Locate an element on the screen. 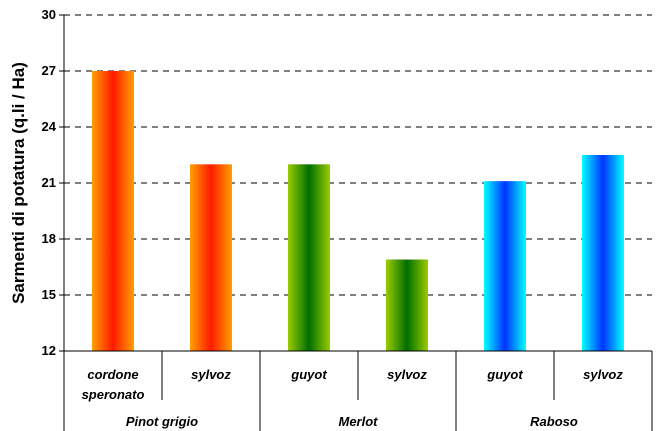 This screenshot has height=431, width=656. x-category-label: cordone is located at coordinates (112, 374).